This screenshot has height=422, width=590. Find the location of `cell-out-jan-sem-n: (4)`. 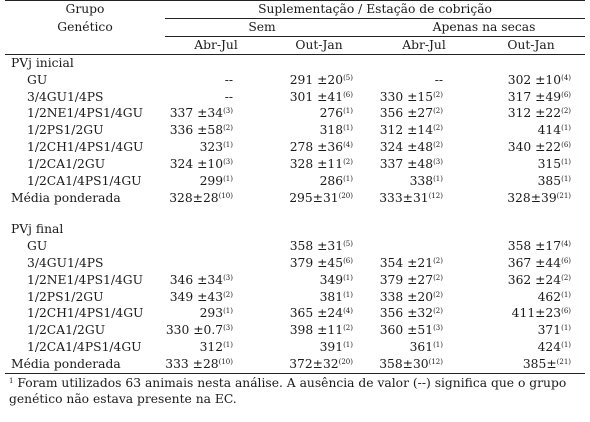

cell-out-jan-sem-n: (4) is located at coordinates (348, 311).